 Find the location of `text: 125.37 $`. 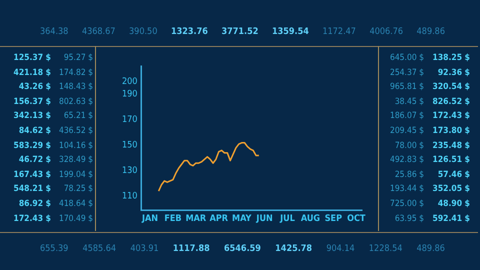

text: 125.37 $ is located at coordinates (31, 58).